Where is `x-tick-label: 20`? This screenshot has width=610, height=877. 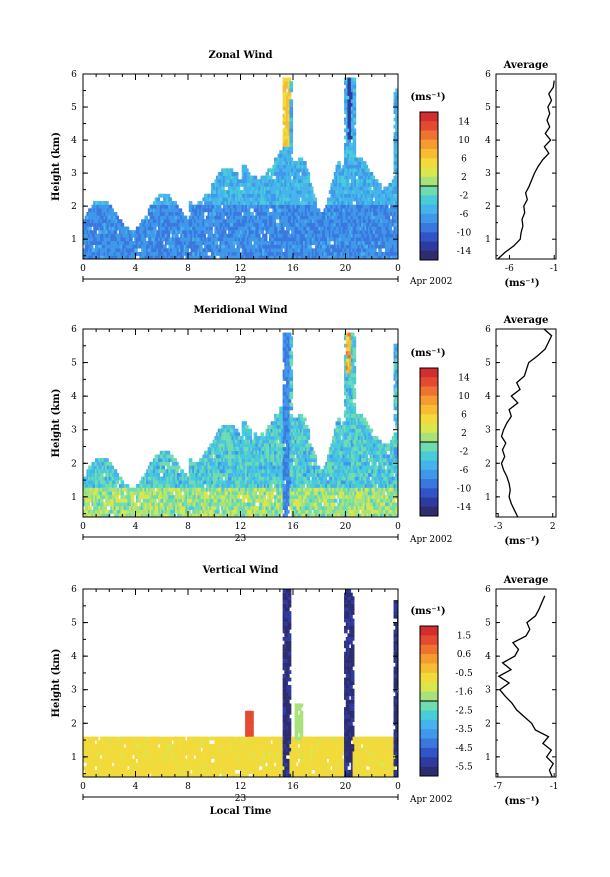 x-tick-label: 20 is located at coordinates (346, 269).